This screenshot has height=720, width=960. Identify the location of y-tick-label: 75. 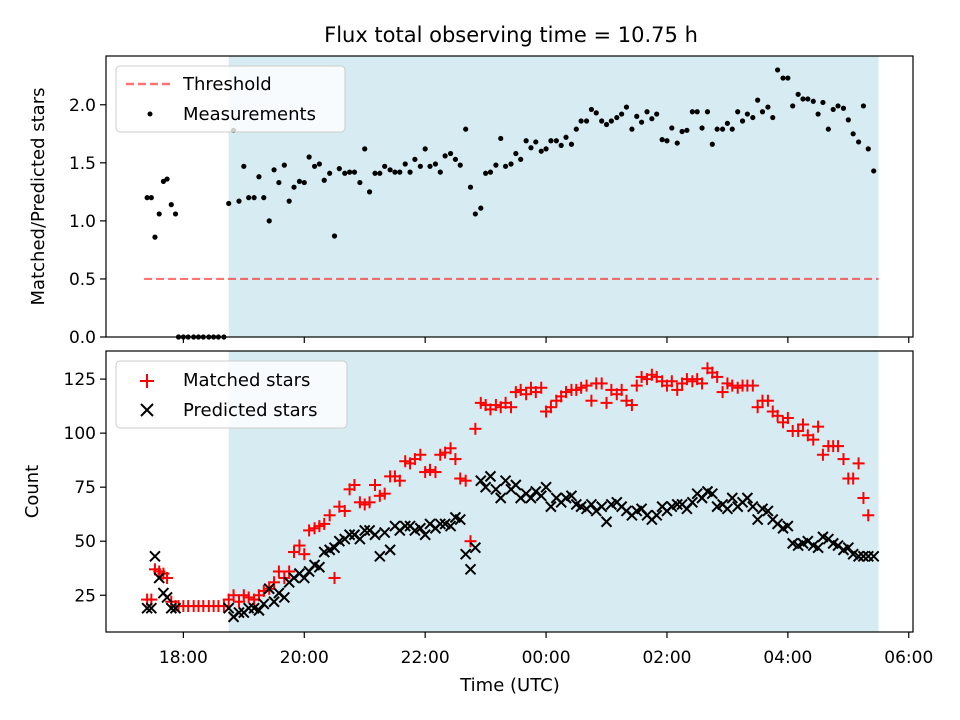
(85, 488).